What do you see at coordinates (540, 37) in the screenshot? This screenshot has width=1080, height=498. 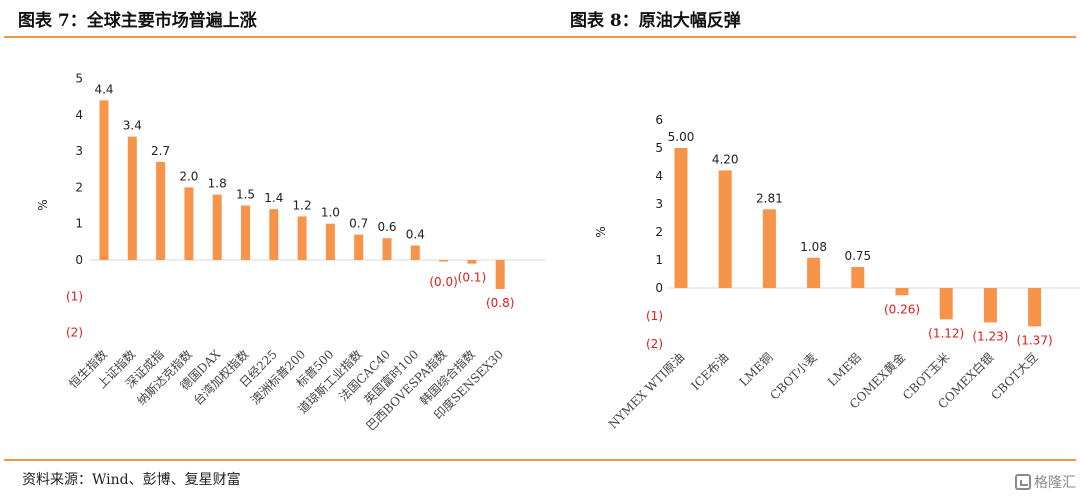 I see `header-divider` at bounding box center [540, 37].